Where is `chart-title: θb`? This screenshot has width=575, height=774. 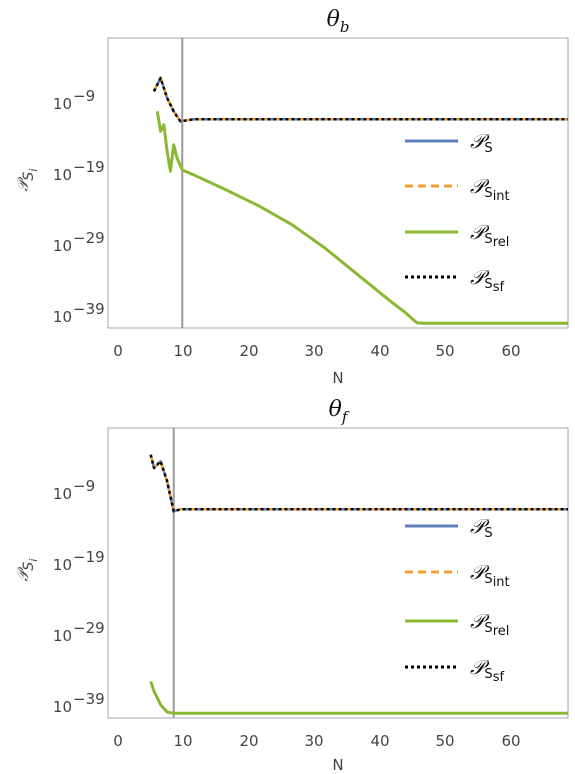 chart-title: θb is located at coordinates (338, 21).